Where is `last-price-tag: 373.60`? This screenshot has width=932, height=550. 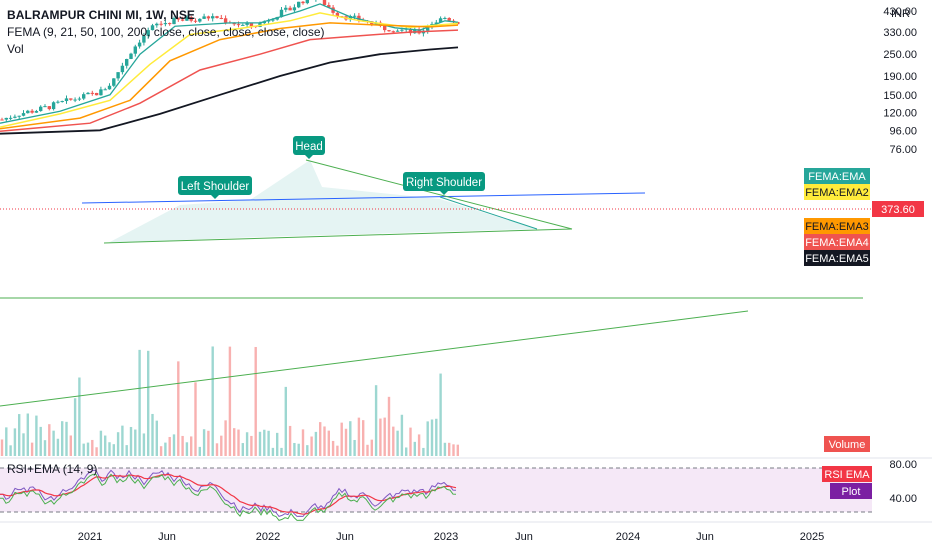
last-price-tag: 373.60 is located at coordinates (898, 210).